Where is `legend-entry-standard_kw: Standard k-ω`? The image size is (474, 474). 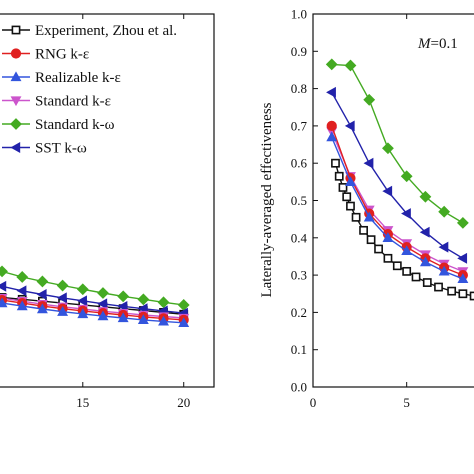 legend-entry-standard_kw: Standard k-ω is located at coordinates (58, 125).